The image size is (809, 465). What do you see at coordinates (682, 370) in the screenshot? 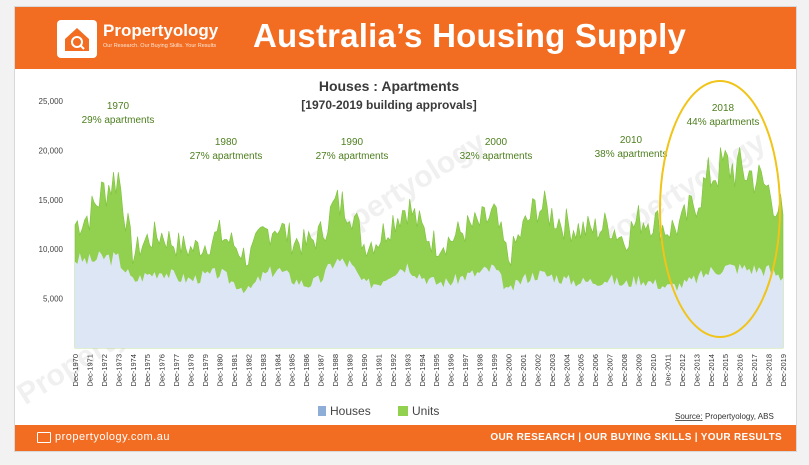
I see `x-tick-label: Dec-2012` at bounding box center [682, 370].